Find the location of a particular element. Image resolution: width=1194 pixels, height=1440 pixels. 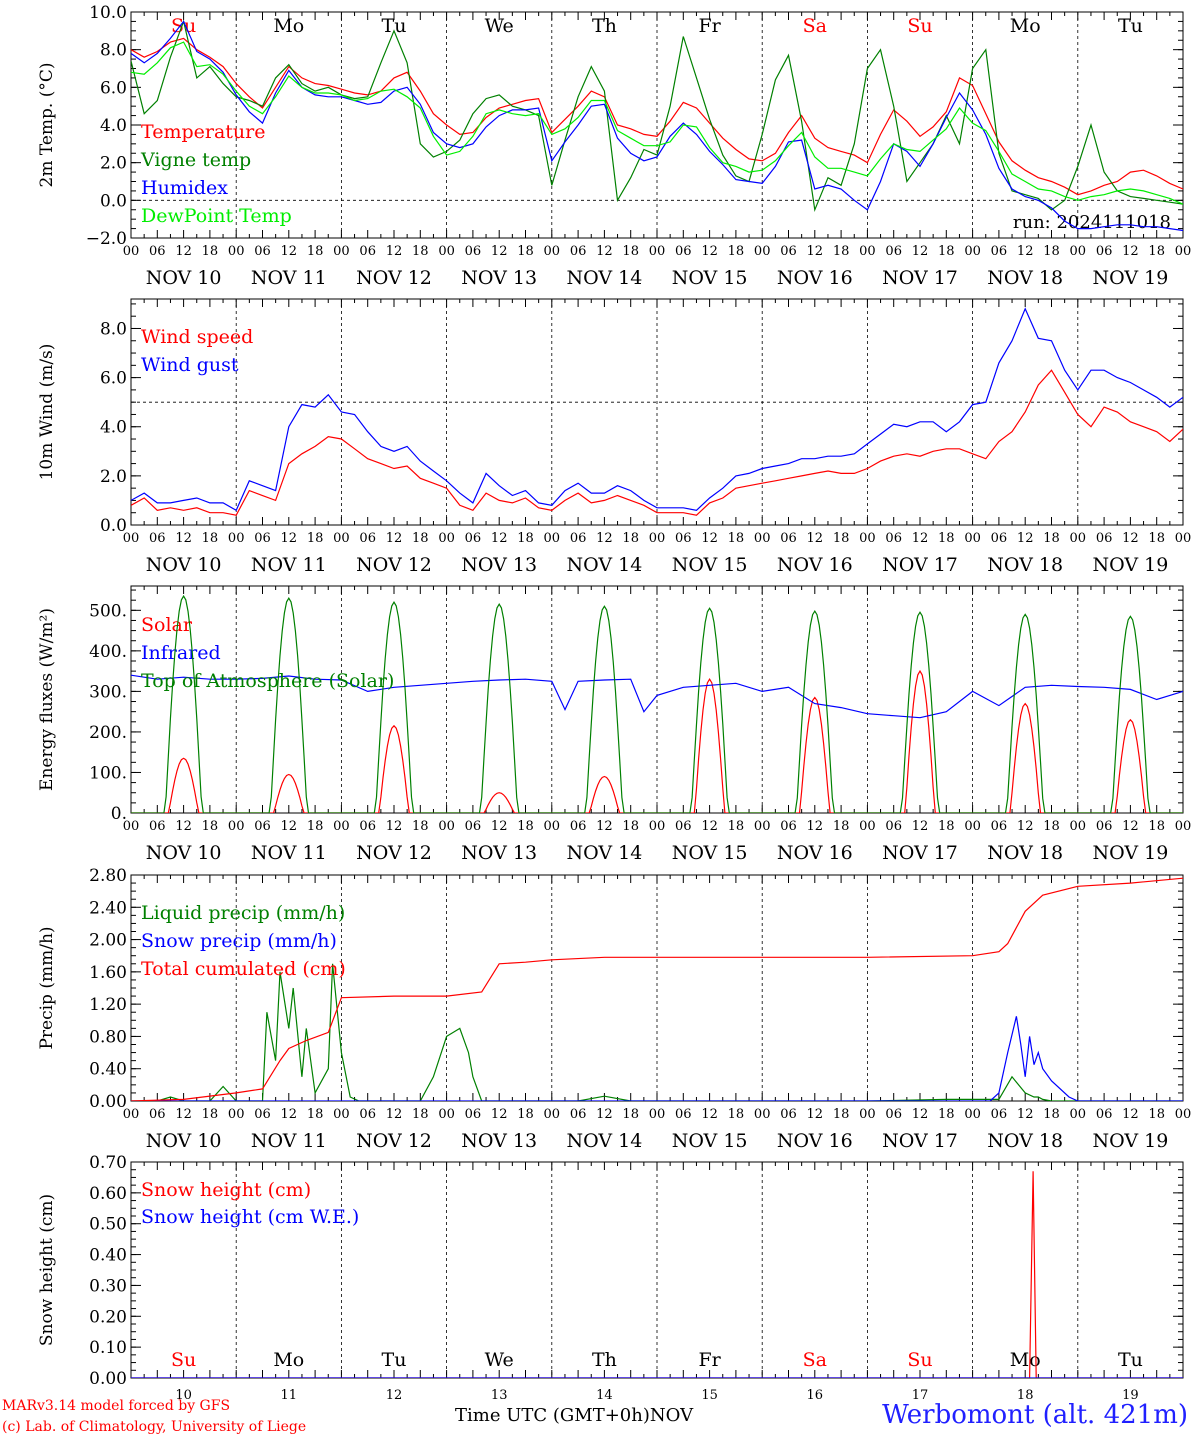

legend-label: Snow height (cm W.E.) is located at coordinates (250, 1217).